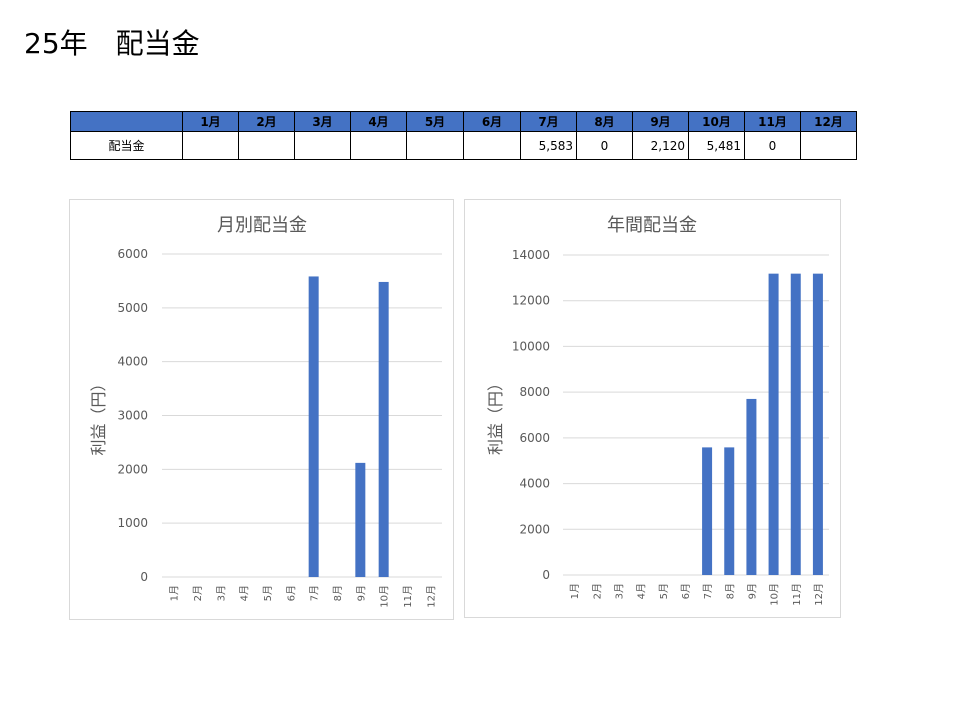  Describe the element at coordinates (660, 121) in the screenshot. I see `header-cell: 9月` at that location.